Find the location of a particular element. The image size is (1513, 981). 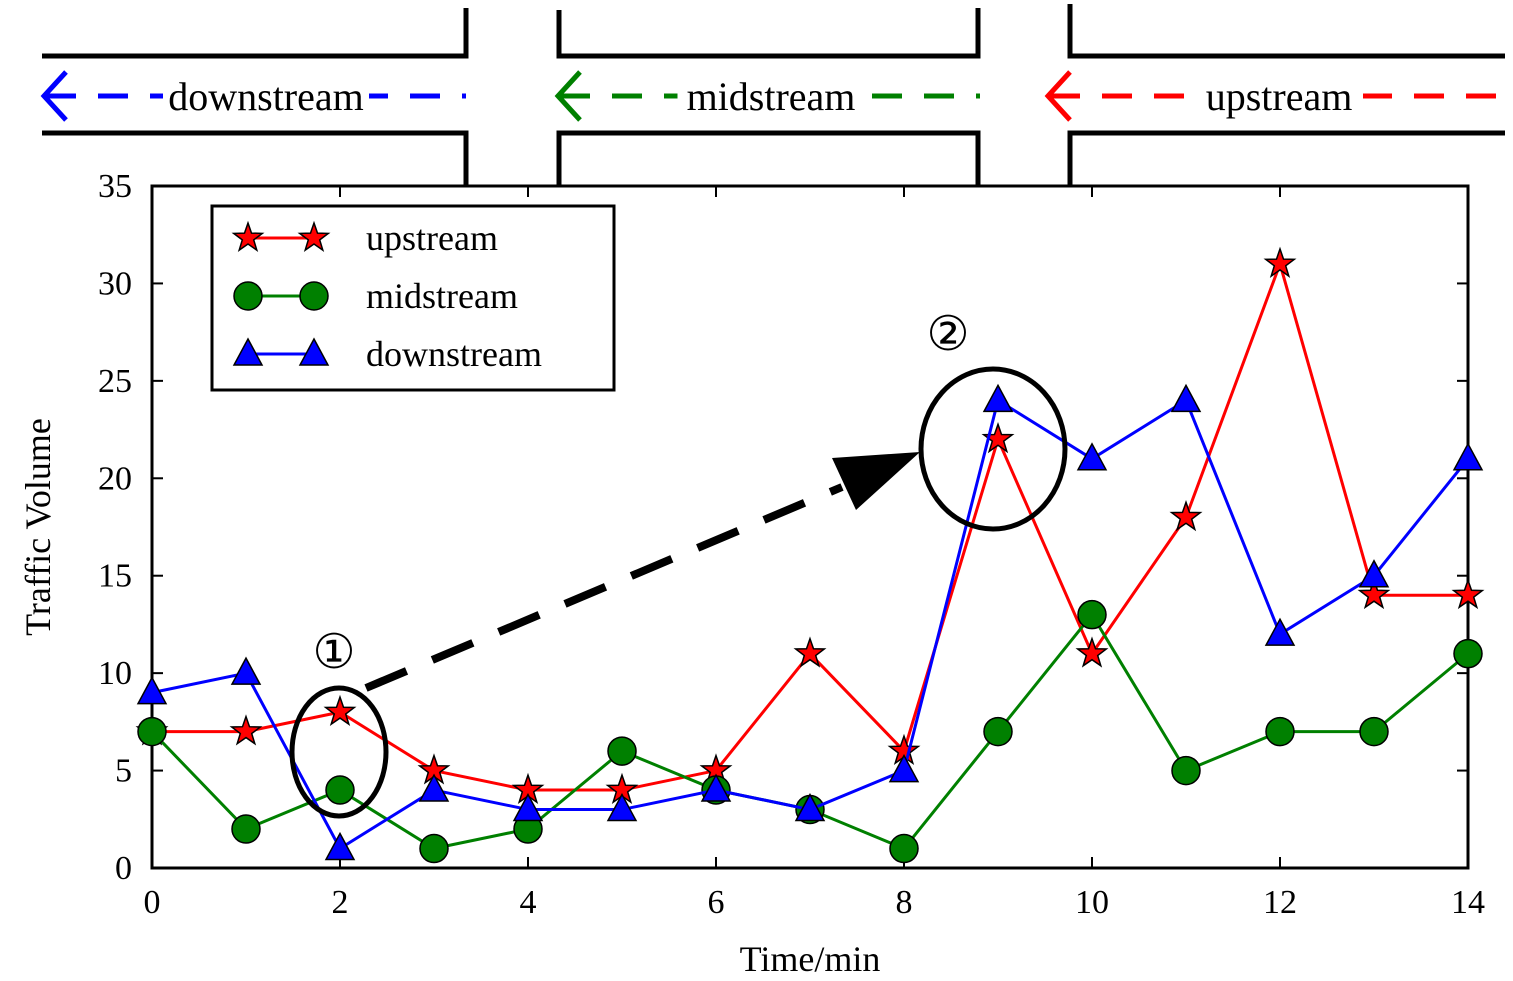

x-tick-label: 4 is located at coordinates (528, 902).